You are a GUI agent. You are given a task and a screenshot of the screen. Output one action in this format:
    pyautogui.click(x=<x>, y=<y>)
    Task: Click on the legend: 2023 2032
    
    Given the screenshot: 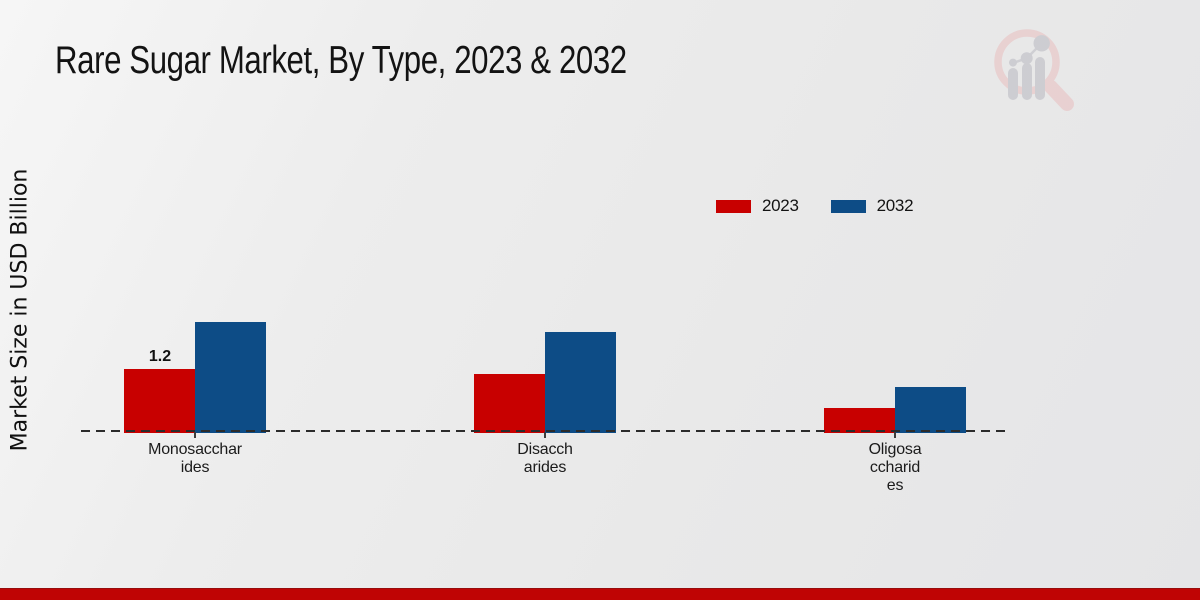 What is the action you would take?
    pyautogui.click(x=815, y=206)
    